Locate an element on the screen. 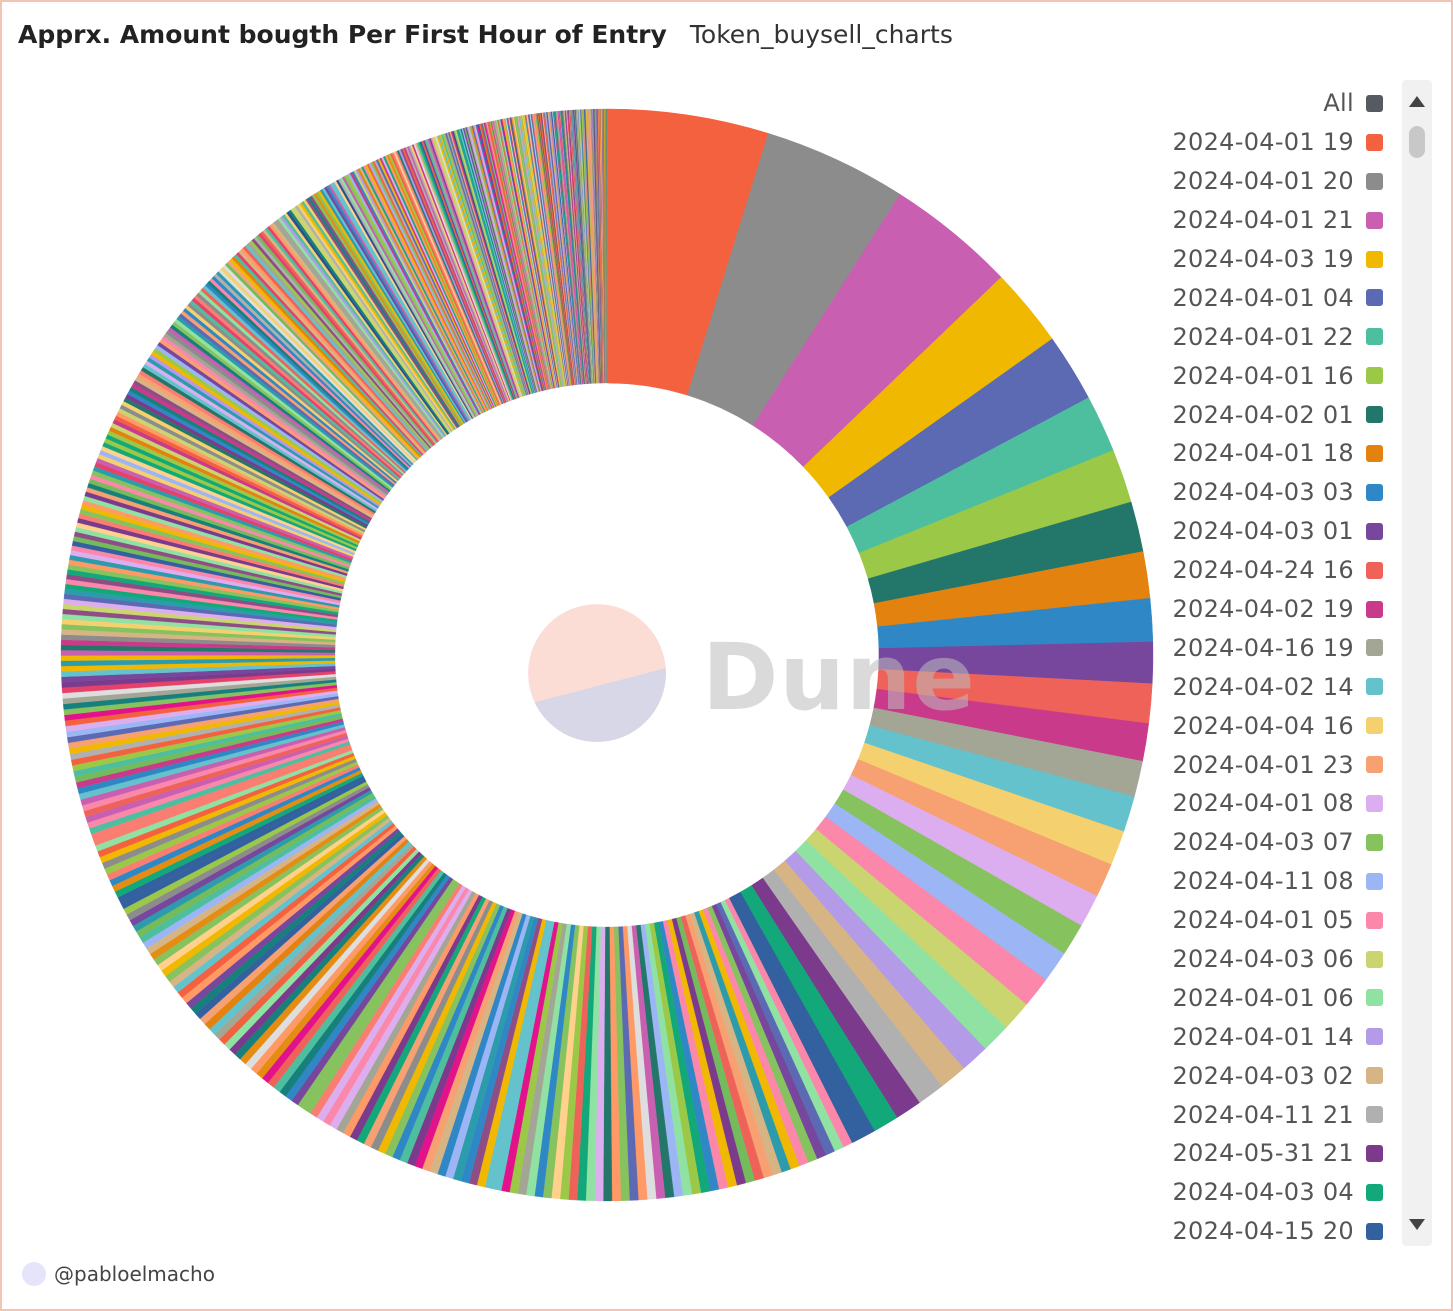 The width and height of the screenshot is (1453, 1311). legend-item: 2024-04-15 20 is located at coordinates (1233, 1231).